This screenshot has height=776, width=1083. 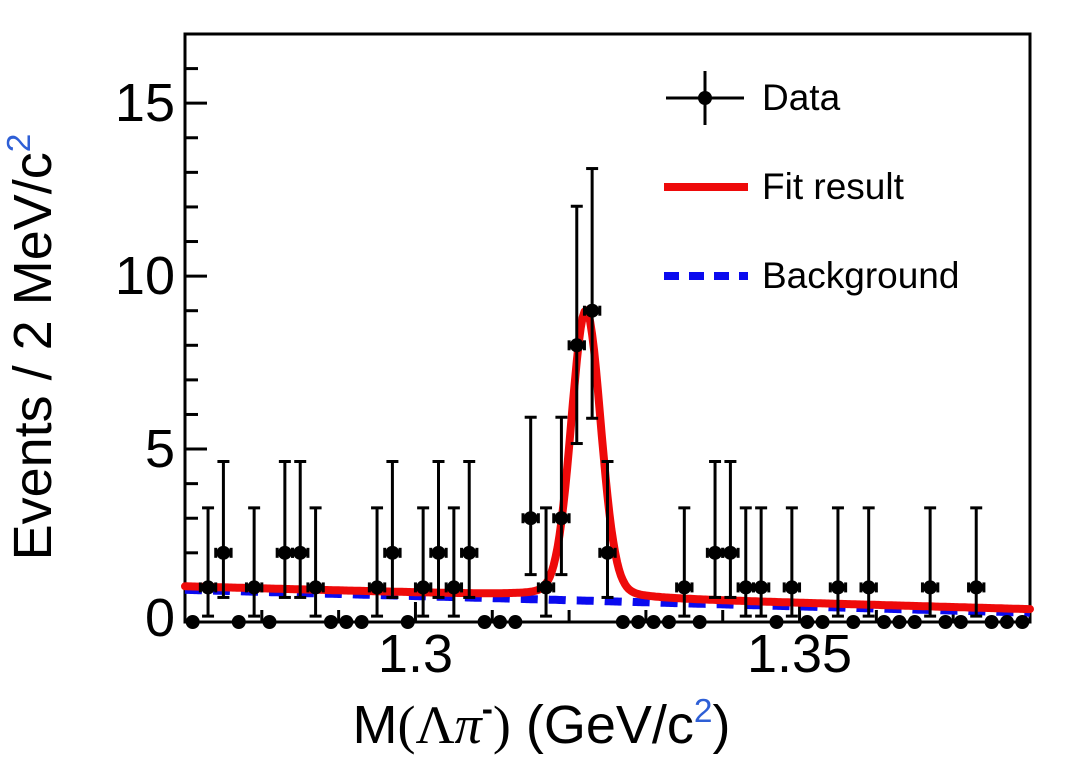 What do you see at coordinates (159, 449) in the screenshot?
I see `y-tick-label: 5` at bounding box center [159, 449].